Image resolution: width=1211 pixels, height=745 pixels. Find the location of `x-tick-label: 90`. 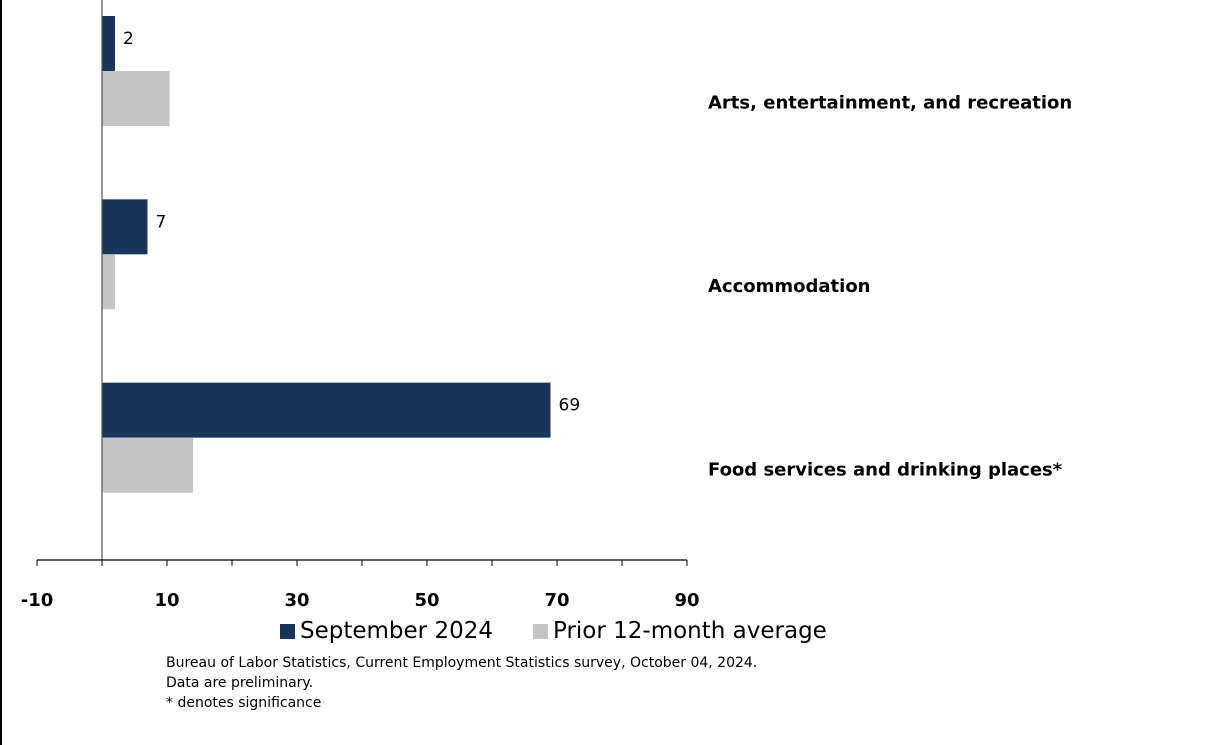

x-tick-label: 90 is located at coordinates (686, 600).